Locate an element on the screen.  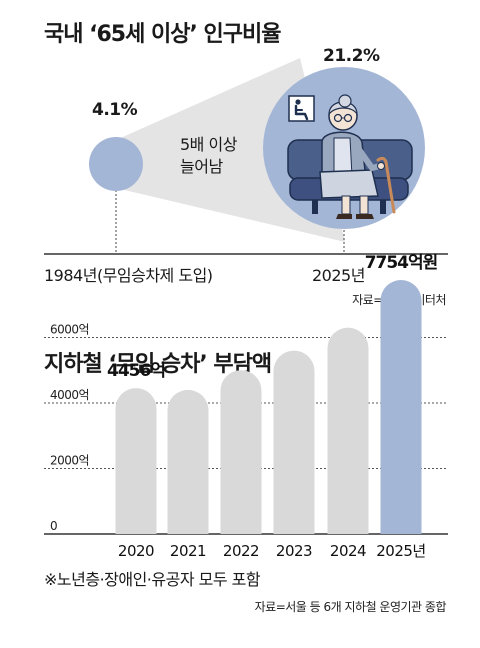
section1-title: 국내 ‘65세 이상’ 인구비율 is located at coordinates (162, 34).